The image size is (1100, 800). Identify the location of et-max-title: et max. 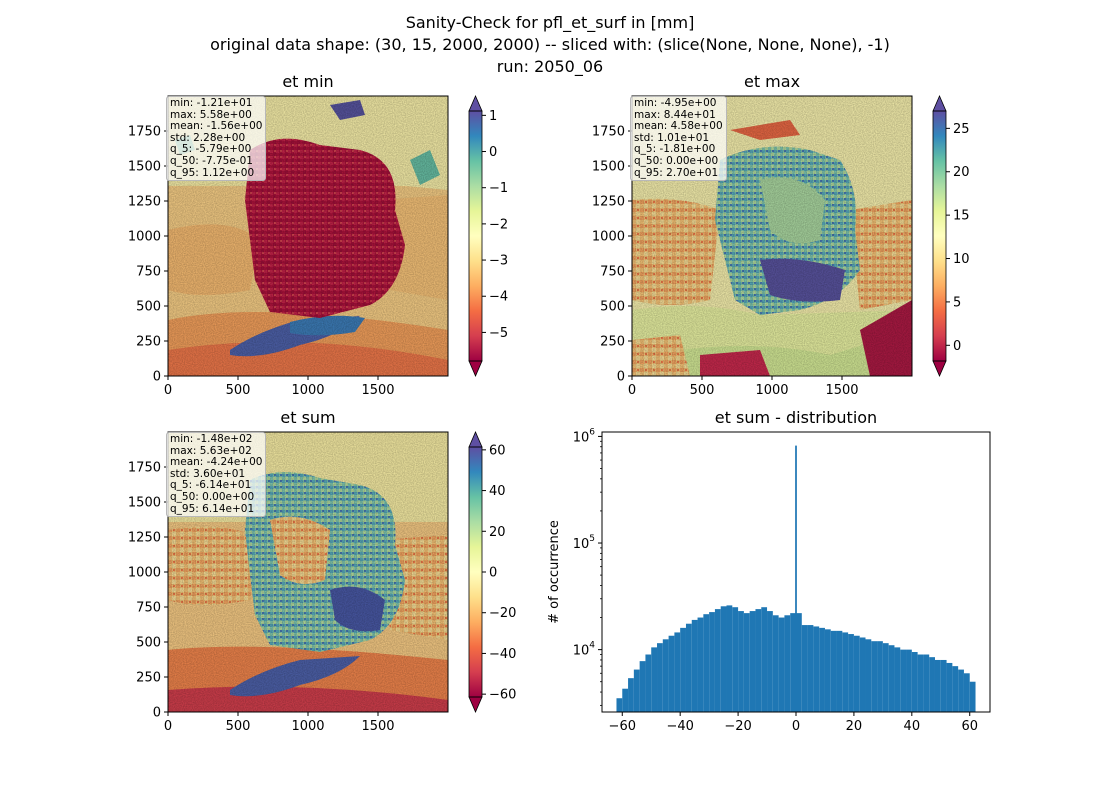
(772, 81).